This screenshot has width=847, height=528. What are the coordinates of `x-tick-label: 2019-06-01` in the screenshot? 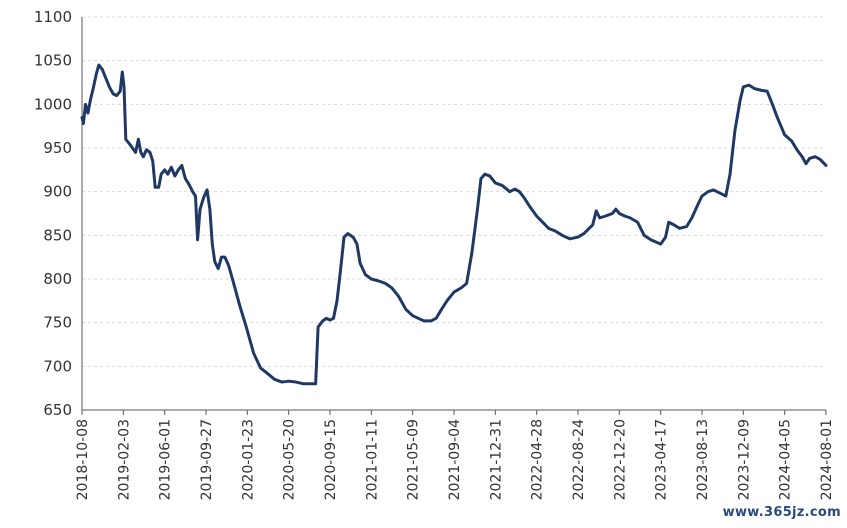 It's located at (166, 459).